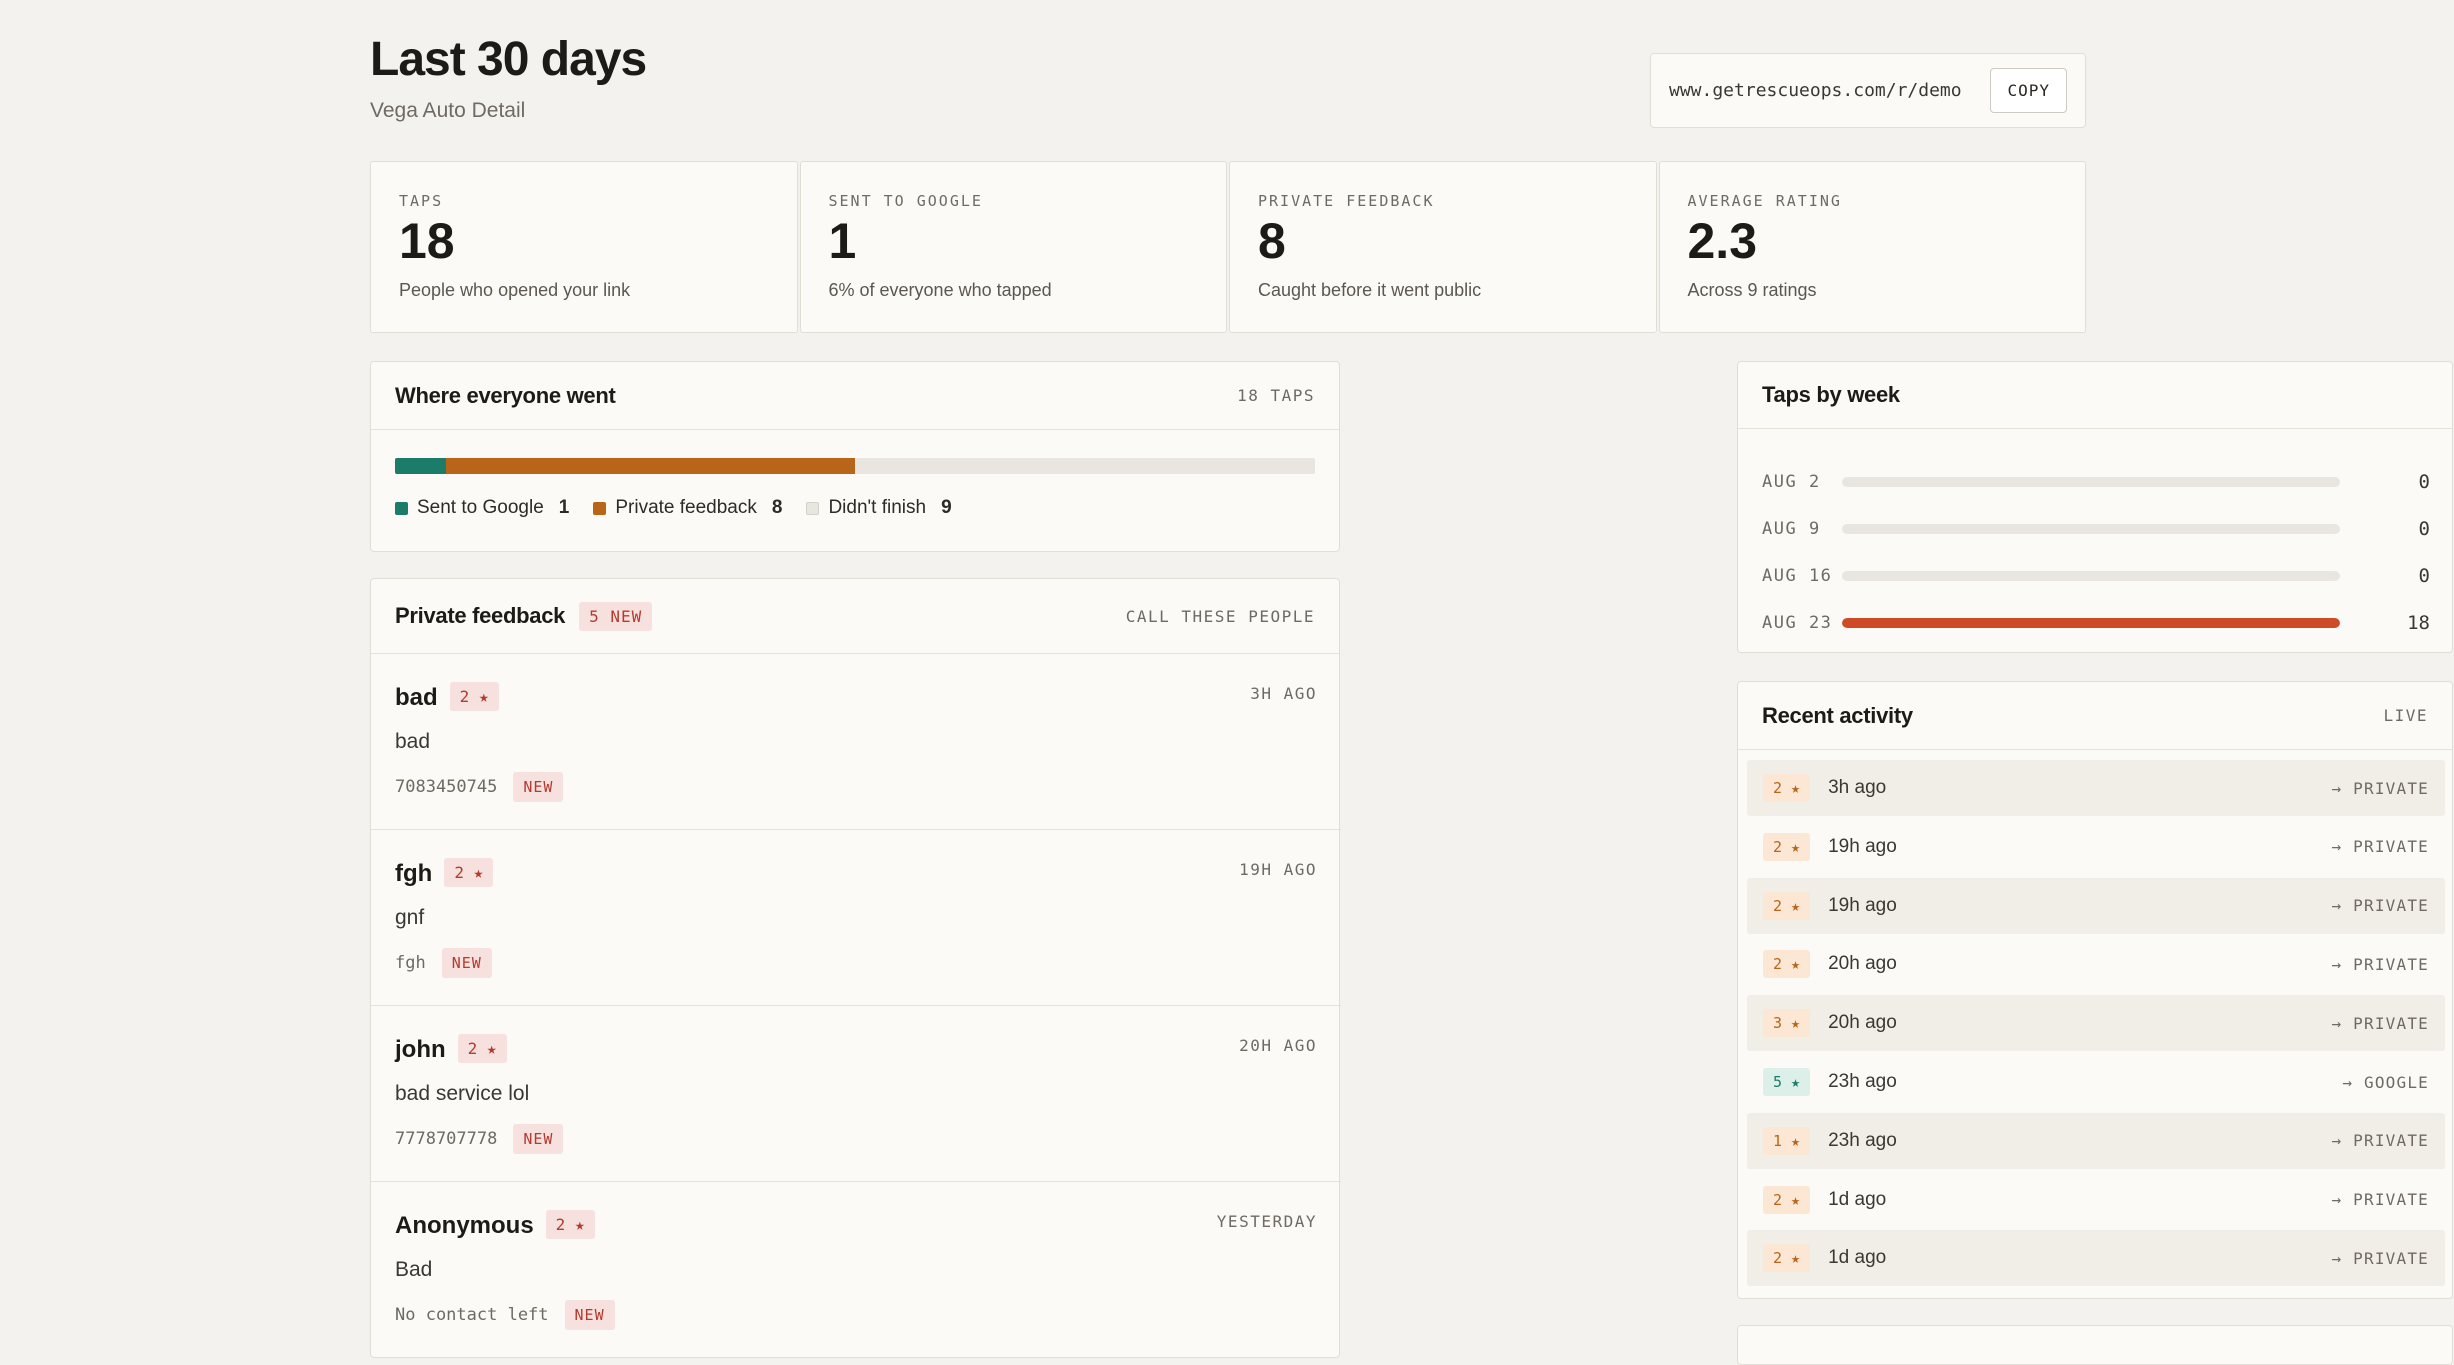 The height and width of the screenshot is (1365, 2454). What do you see at coordinates (462, 1093) in the screenshot?
I see `feedback-text: bad service lol` at bounding box center [462, 1093].